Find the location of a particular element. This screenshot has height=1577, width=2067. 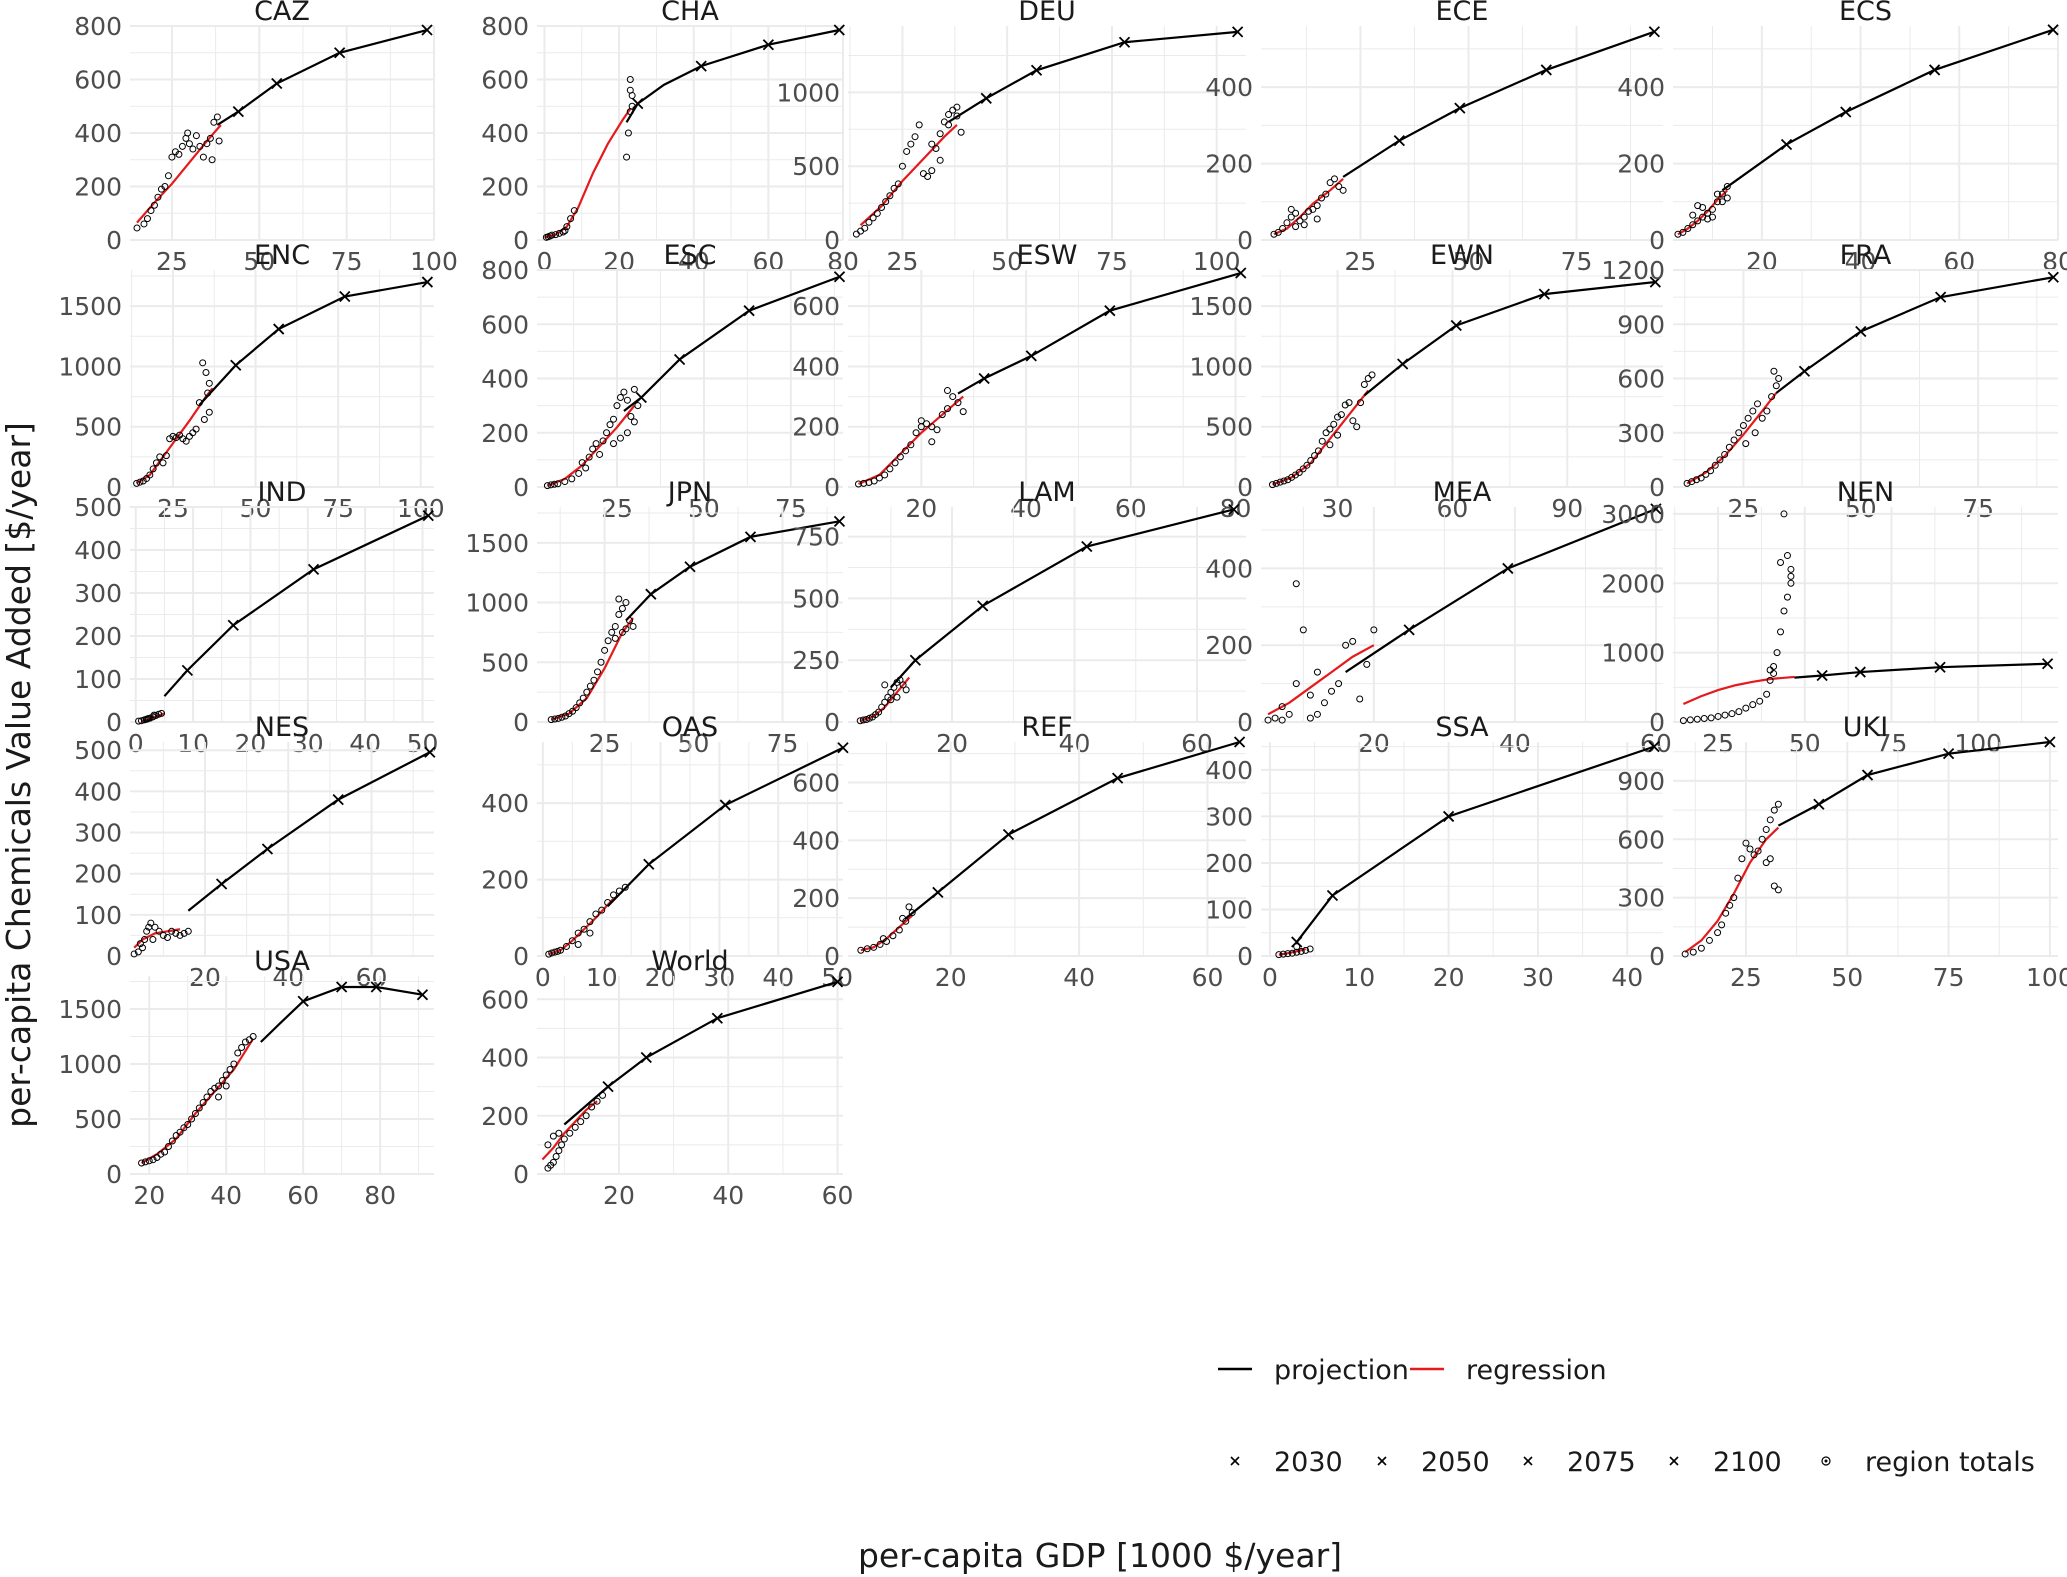

panel-title: OAS is located at coordinates (690, 727).